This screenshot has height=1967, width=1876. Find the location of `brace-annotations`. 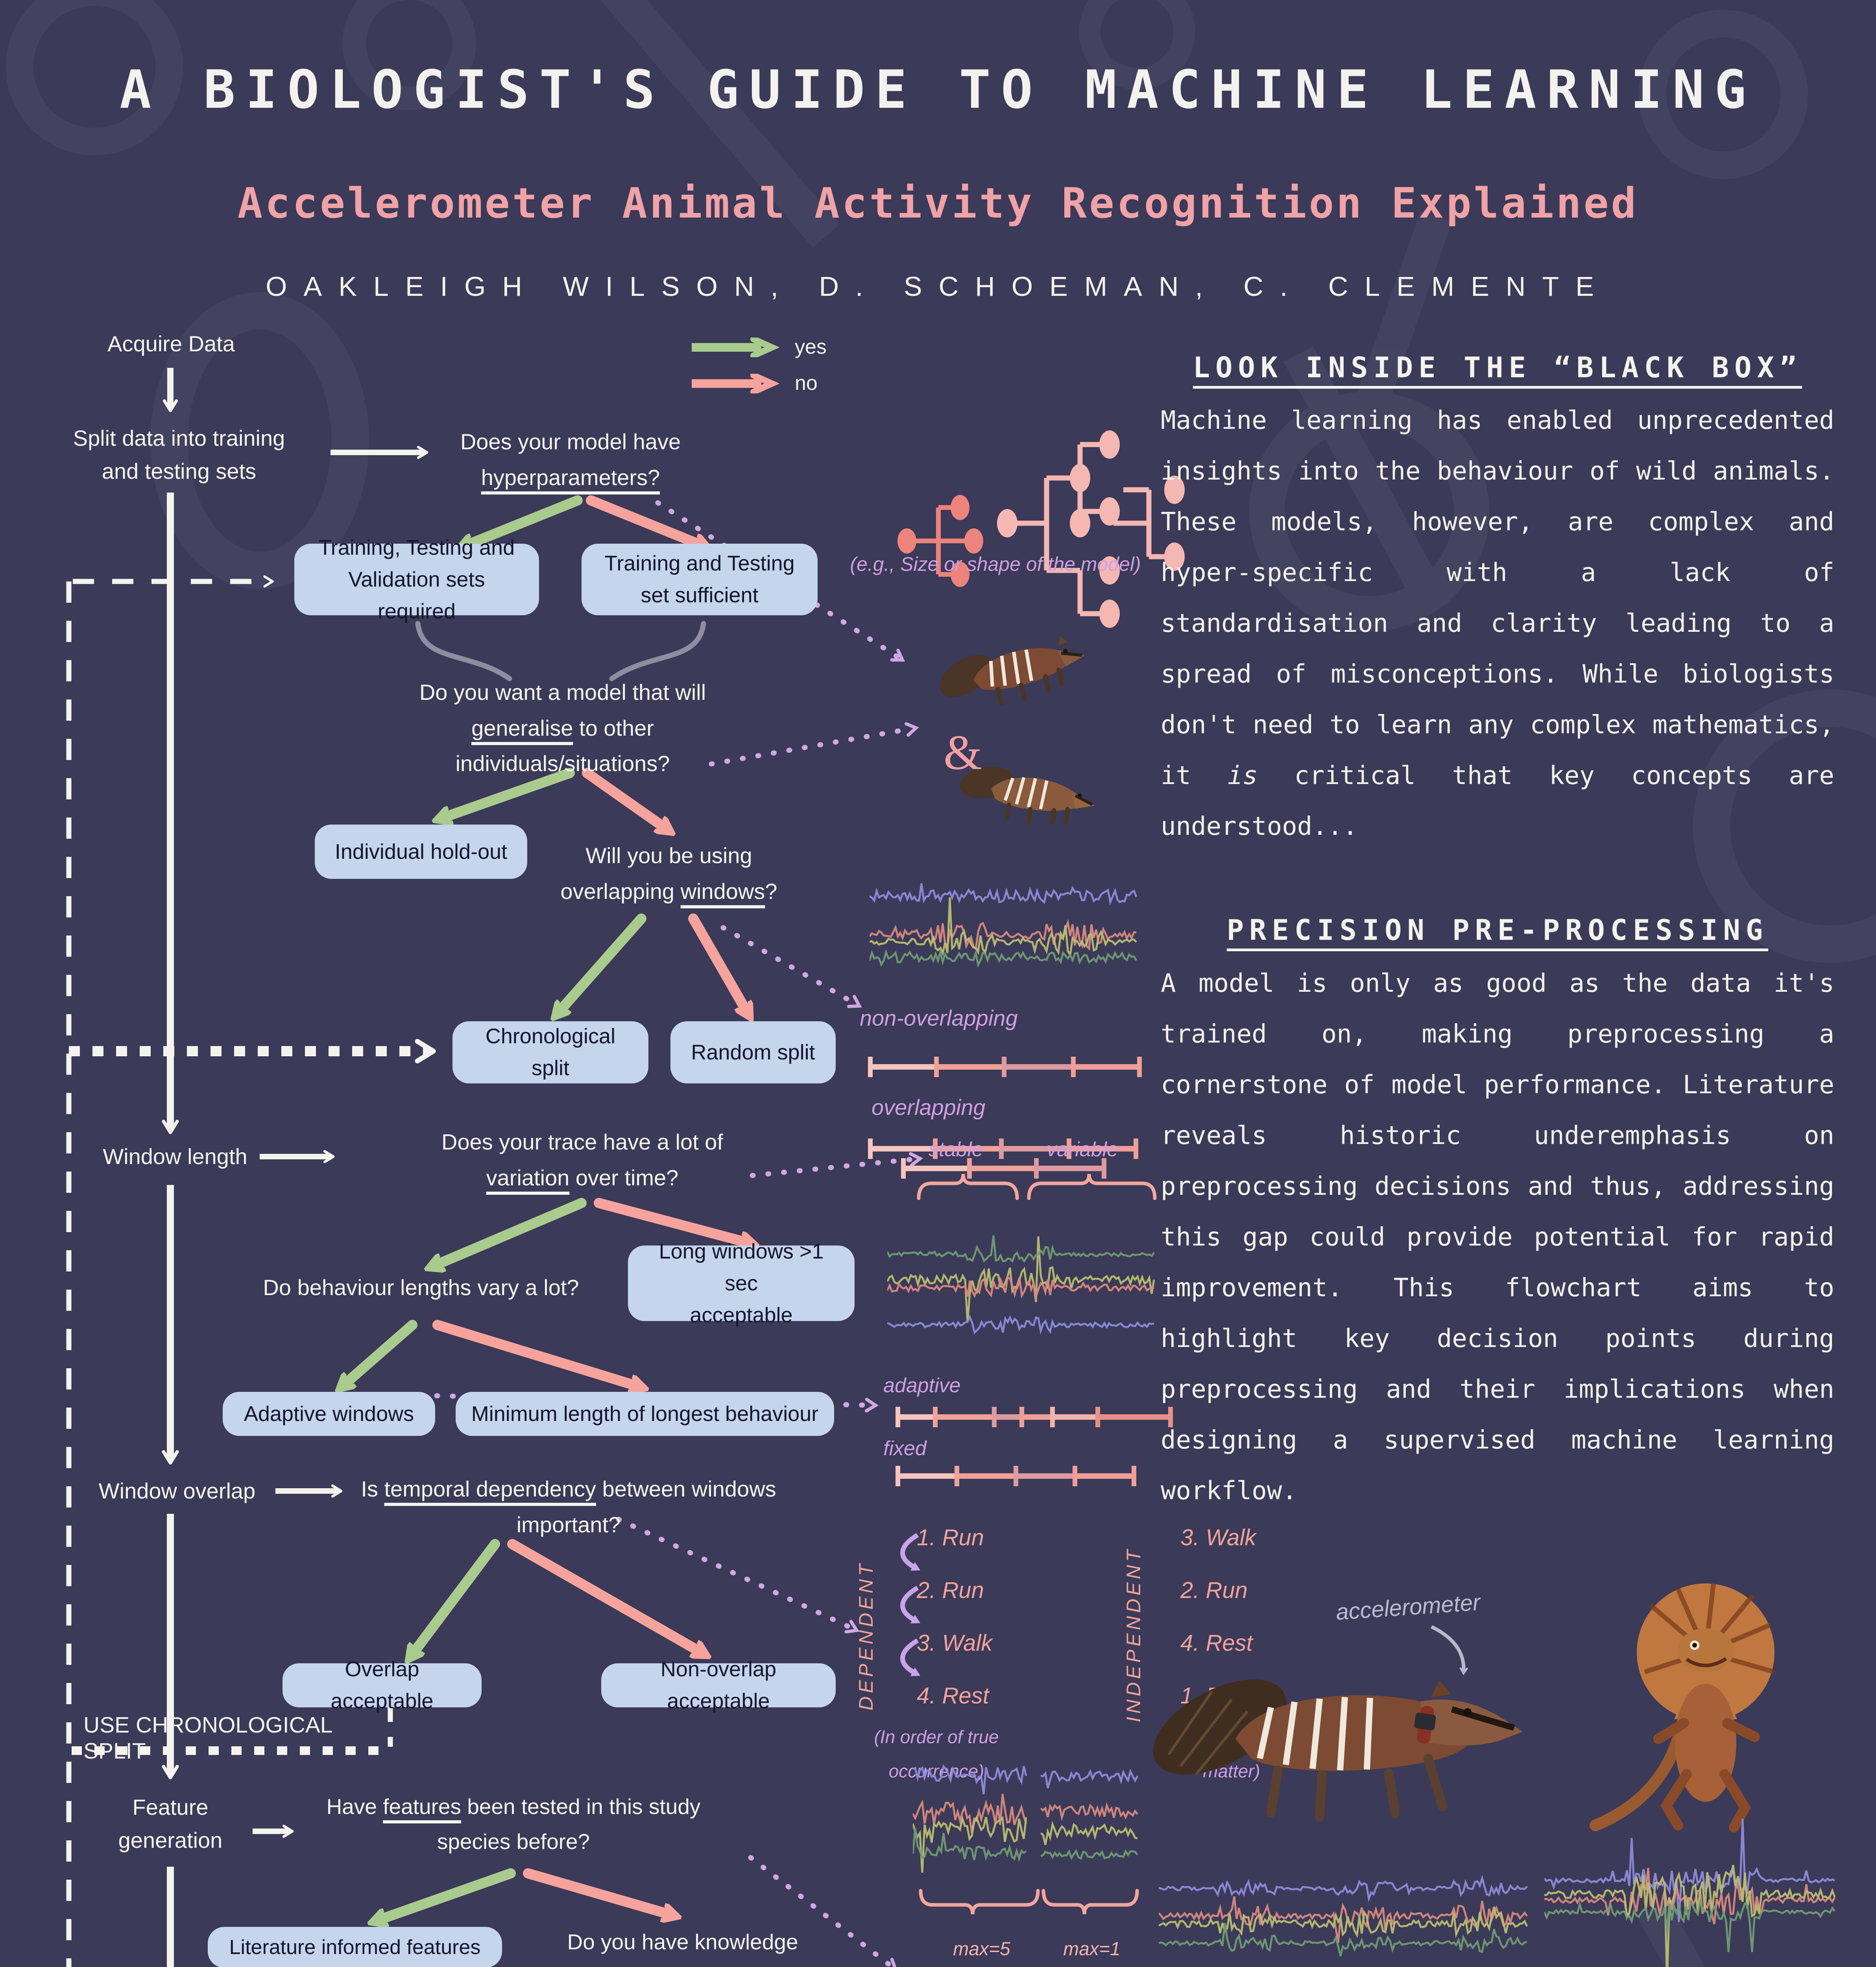

brace-annotations is located at coordinates (1037, 1544).